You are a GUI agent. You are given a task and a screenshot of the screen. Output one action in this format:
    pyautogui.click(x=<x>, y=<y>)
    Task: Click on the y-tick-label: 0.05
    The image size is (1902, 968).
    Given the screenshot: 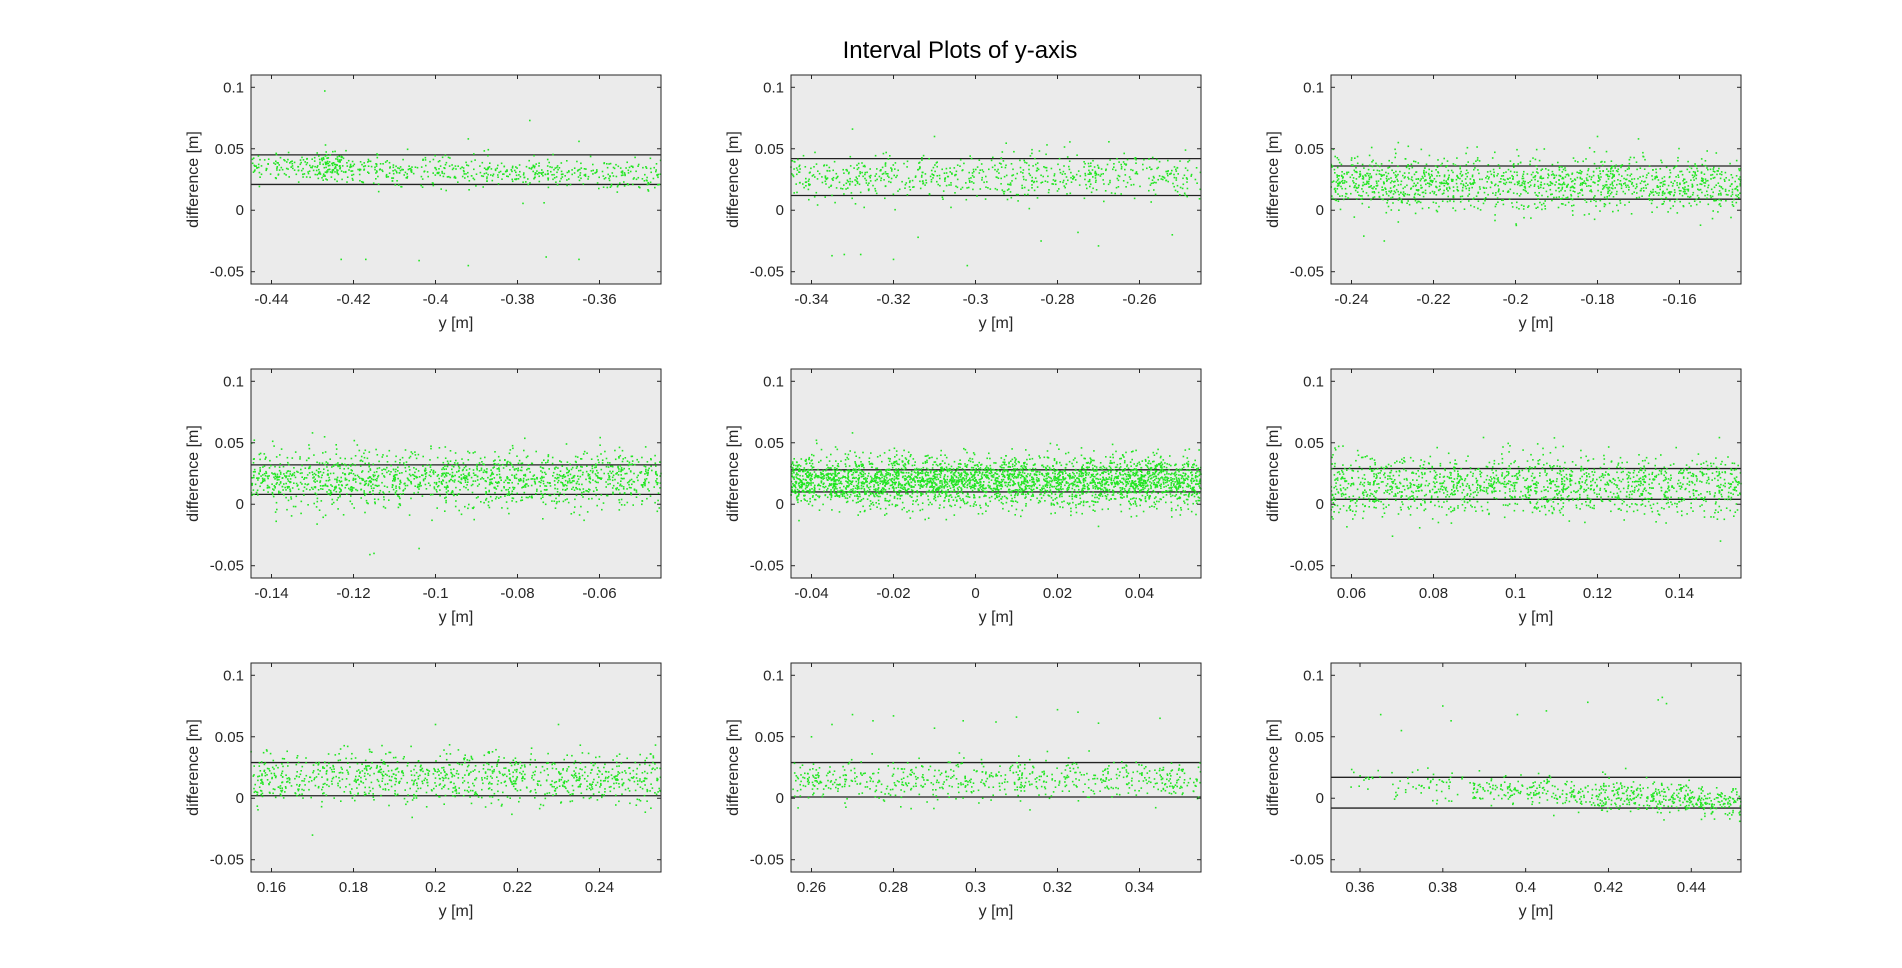 What is the action you would take?
    pyautogui.click(x=769, y=149)
    